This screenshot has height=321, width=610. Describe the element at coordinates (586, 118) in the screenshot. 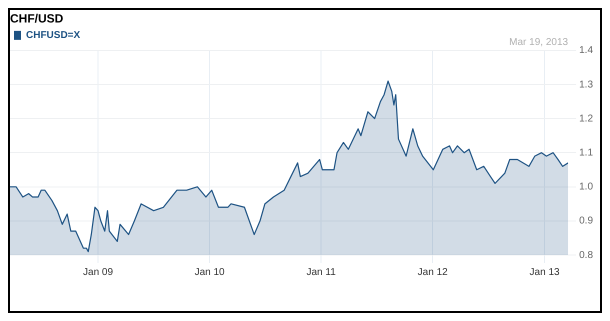

I see `y-tick-label: 1.2` at that location.